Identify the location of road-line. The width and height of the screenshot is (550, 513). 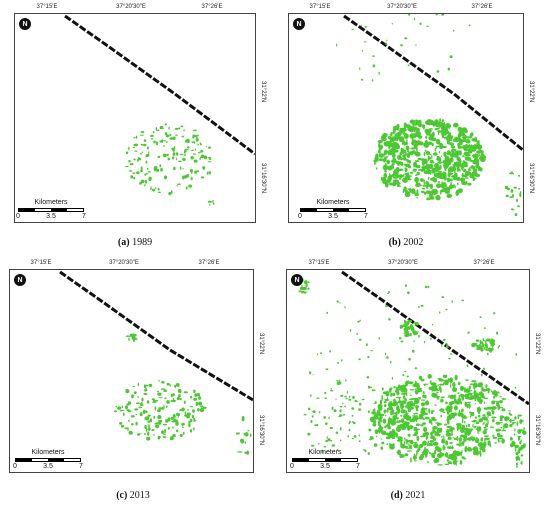
(156, 336).